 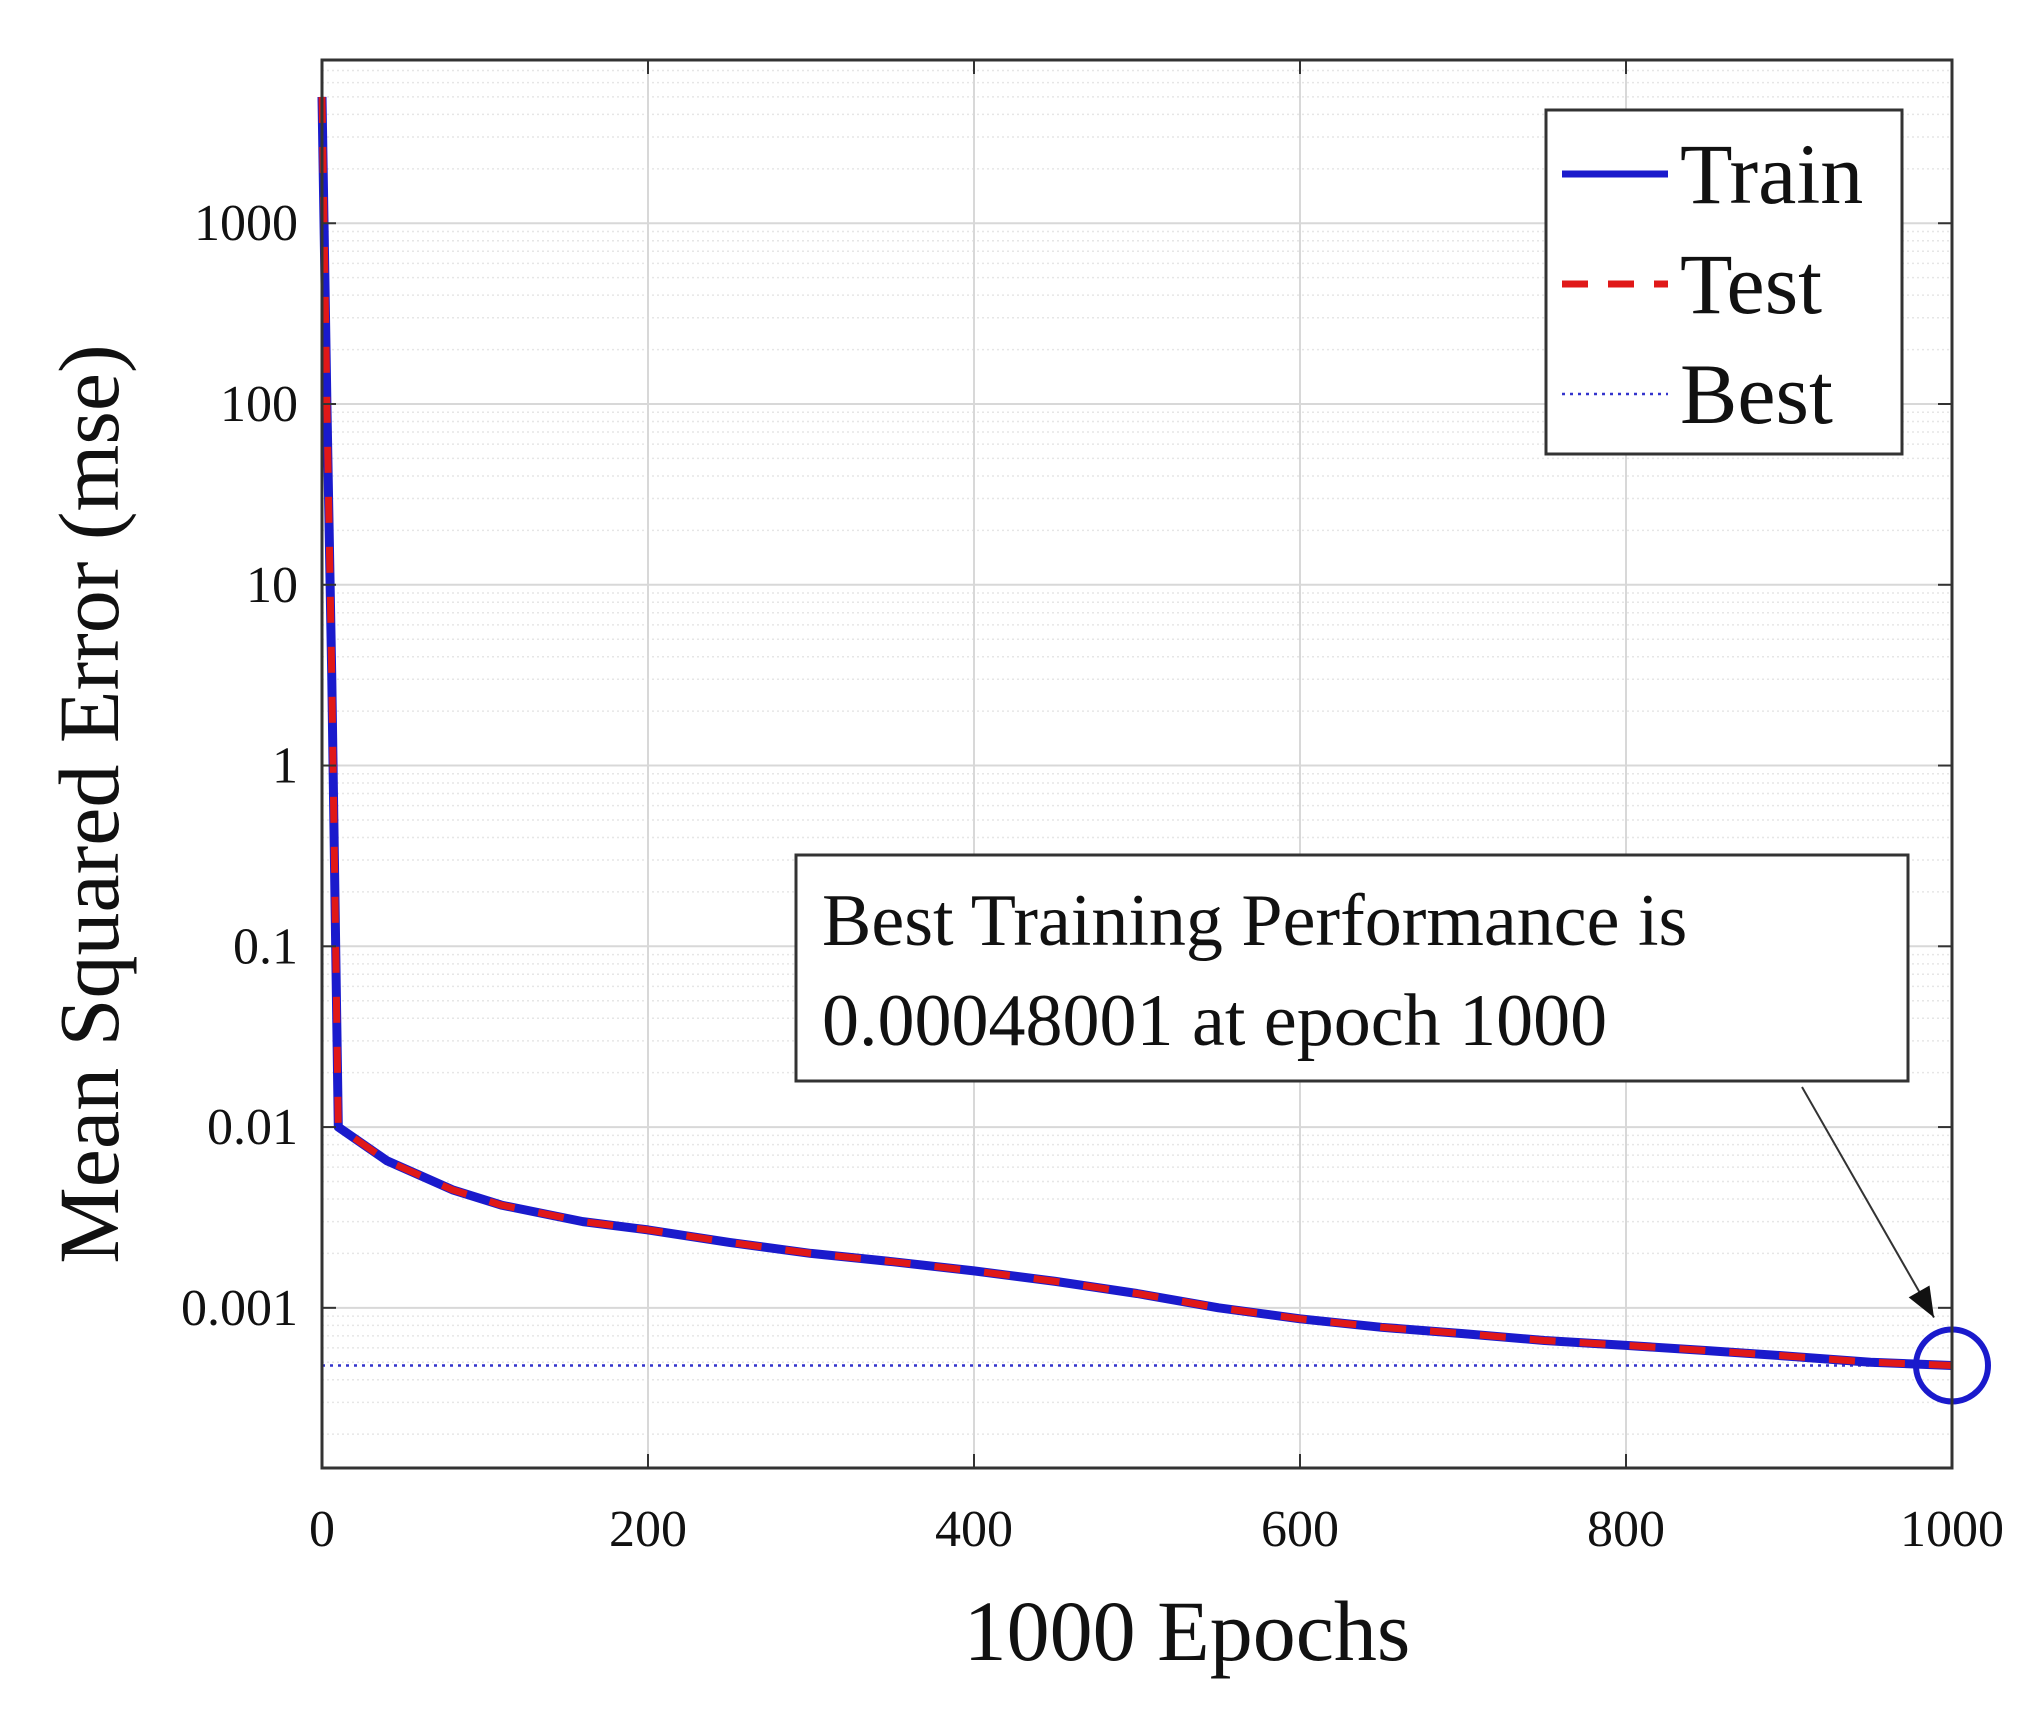 I want to click on x-tick-label: 600, so click(x=1300, y=1529).